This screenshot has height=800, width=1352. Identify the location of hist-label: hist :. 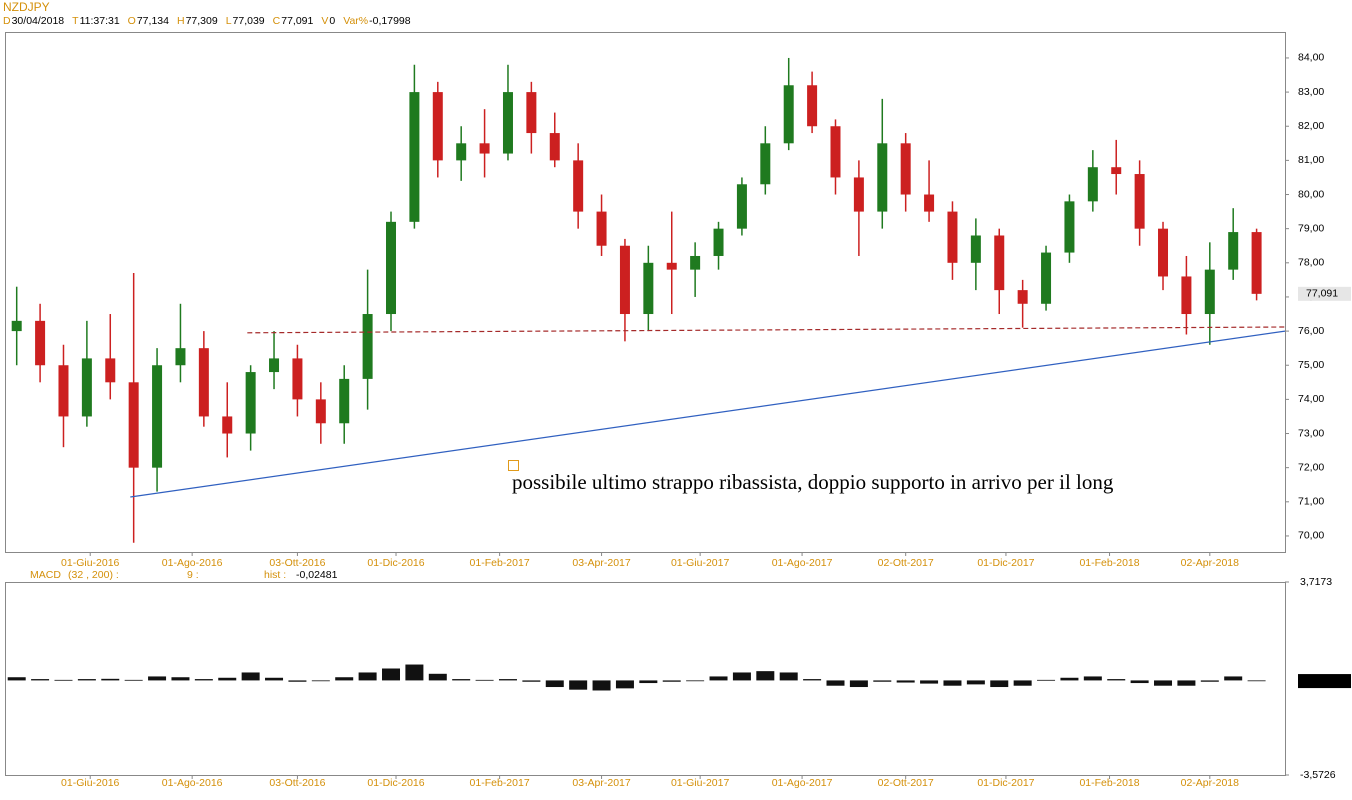
(275, 575).